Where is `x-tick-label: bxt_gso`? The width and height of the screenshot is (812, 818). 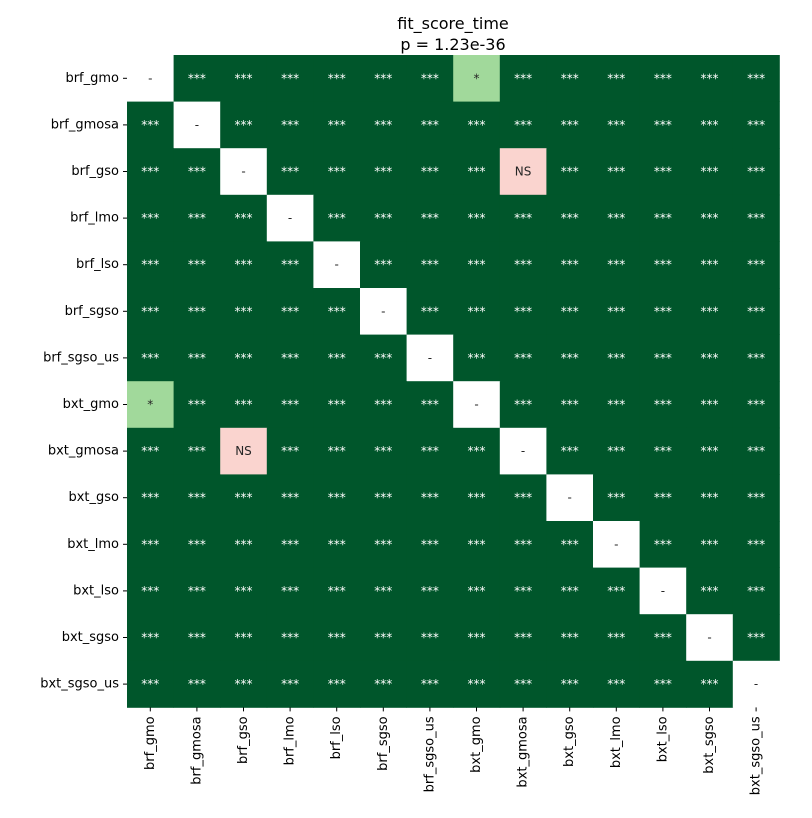 x-tick-label: bxt_gso is located at coordinates (569, 741).